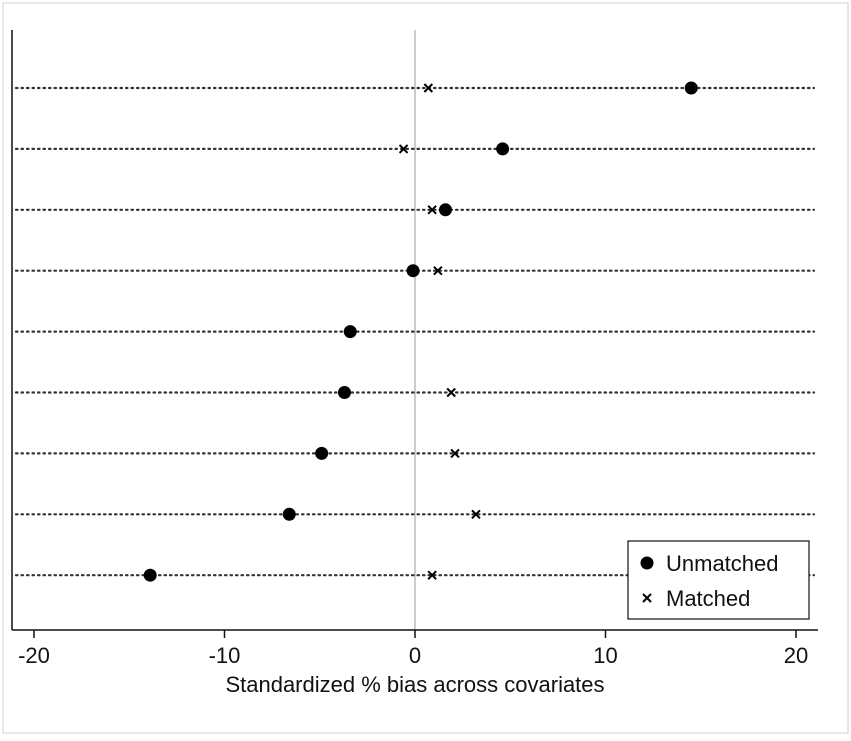  I want to click on legend-label-unmatched: Unmatched, so click(722, 563).